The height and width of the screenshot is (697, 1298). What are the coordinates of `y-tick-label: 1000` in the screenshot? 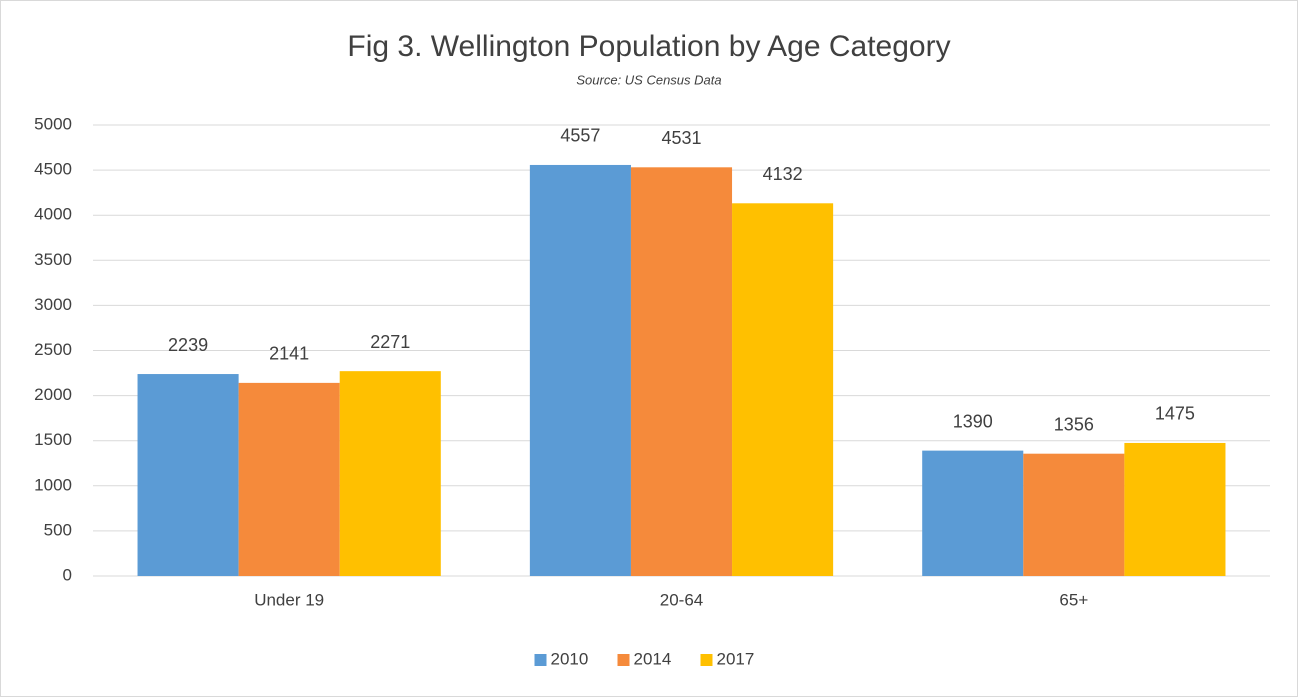 It's located at (53, 484).